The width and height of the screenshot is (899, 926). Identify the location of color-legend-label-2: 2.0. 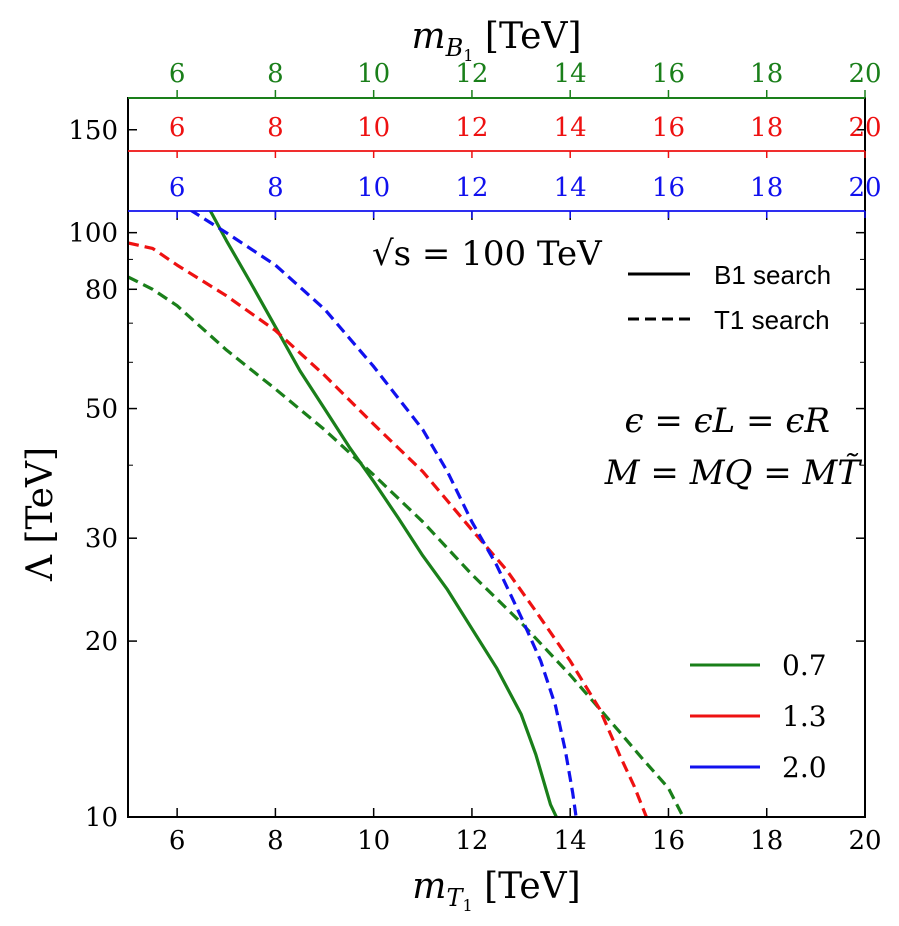
(804, 767).